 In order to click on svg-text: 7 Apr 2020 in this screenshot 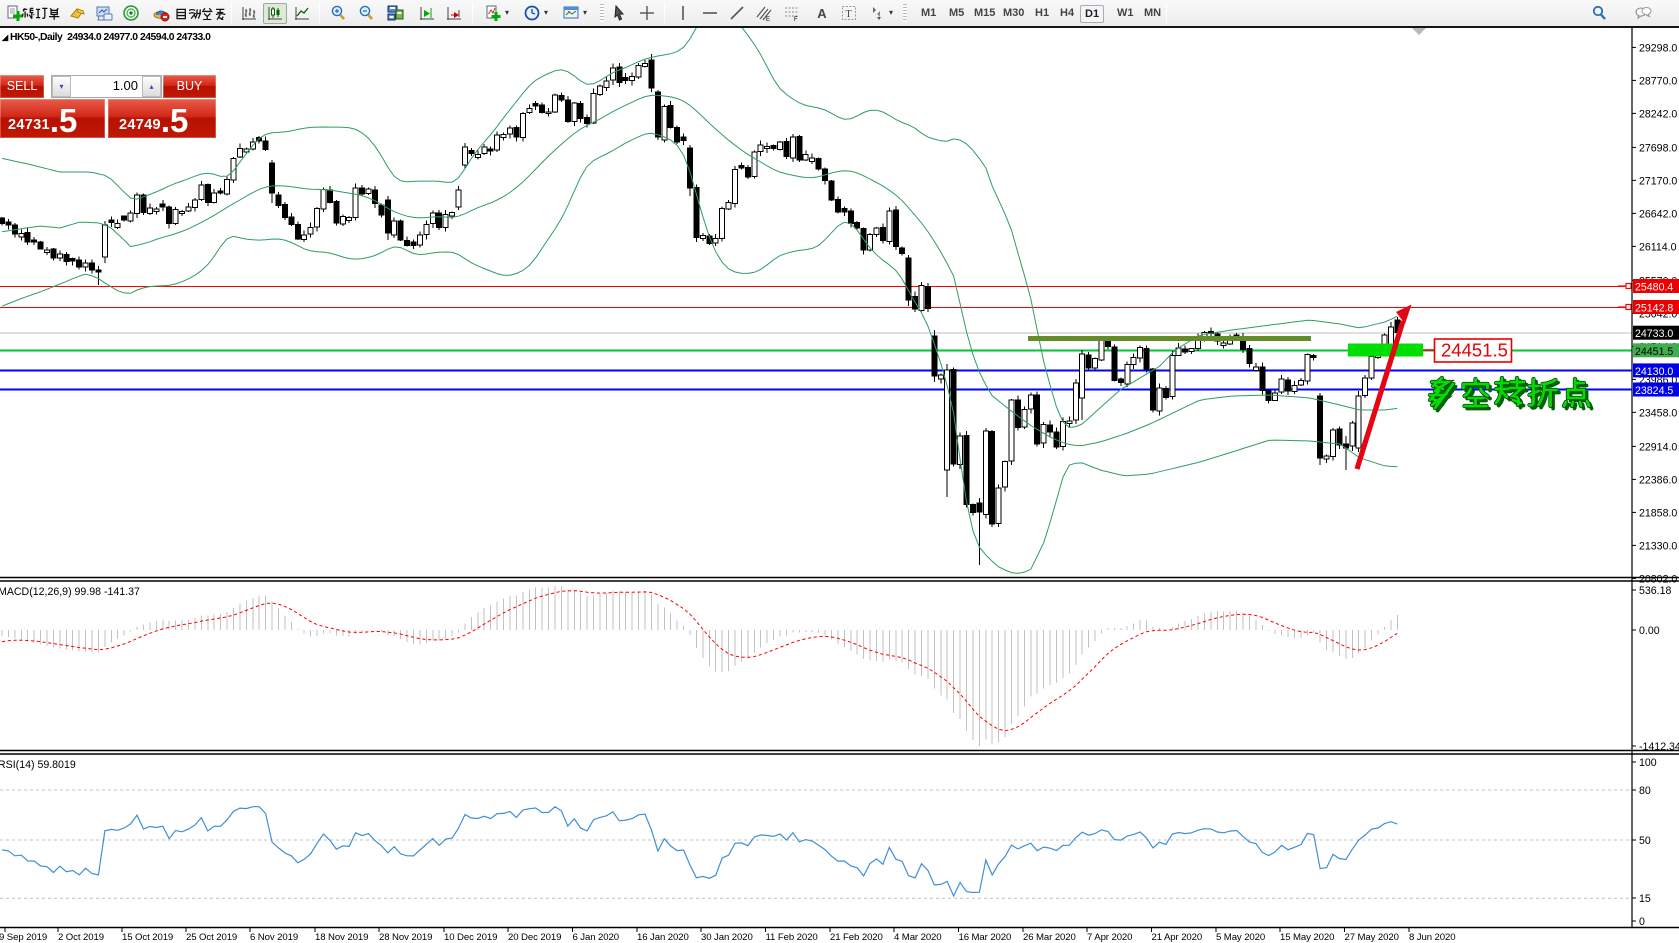, I will do `click(1109, 937)`.